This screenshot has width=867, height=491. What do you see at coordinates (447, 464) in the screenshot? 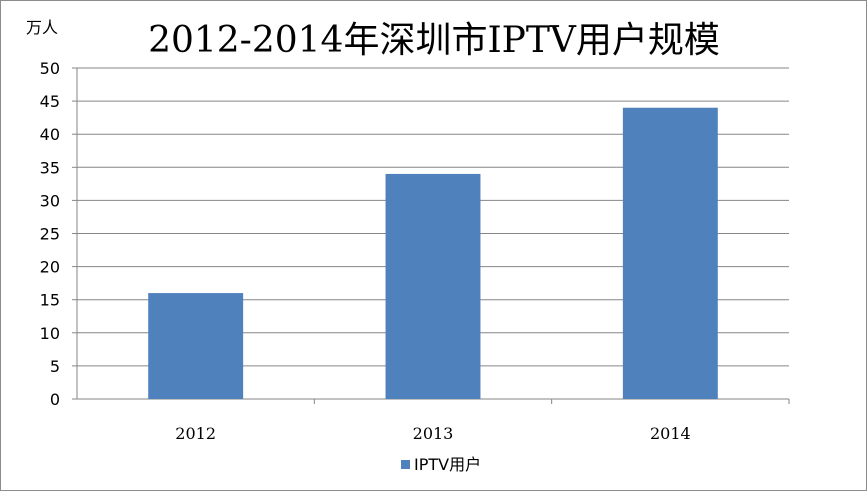
I see `legend-label: IPTV用户` at bounding box center [447, 464].